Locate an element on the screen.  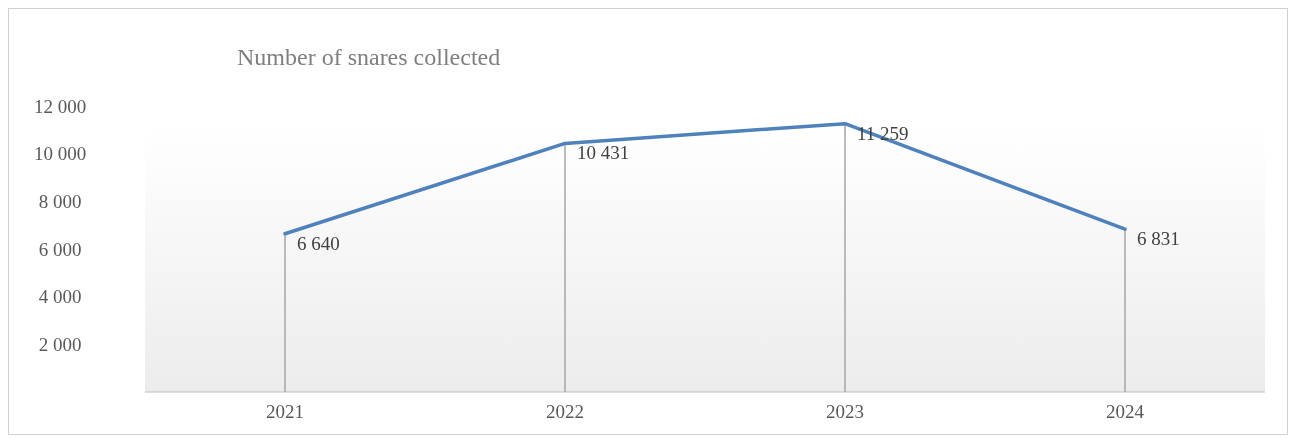
y-tick-label: 12 000 is located at coordinates (60, 106).